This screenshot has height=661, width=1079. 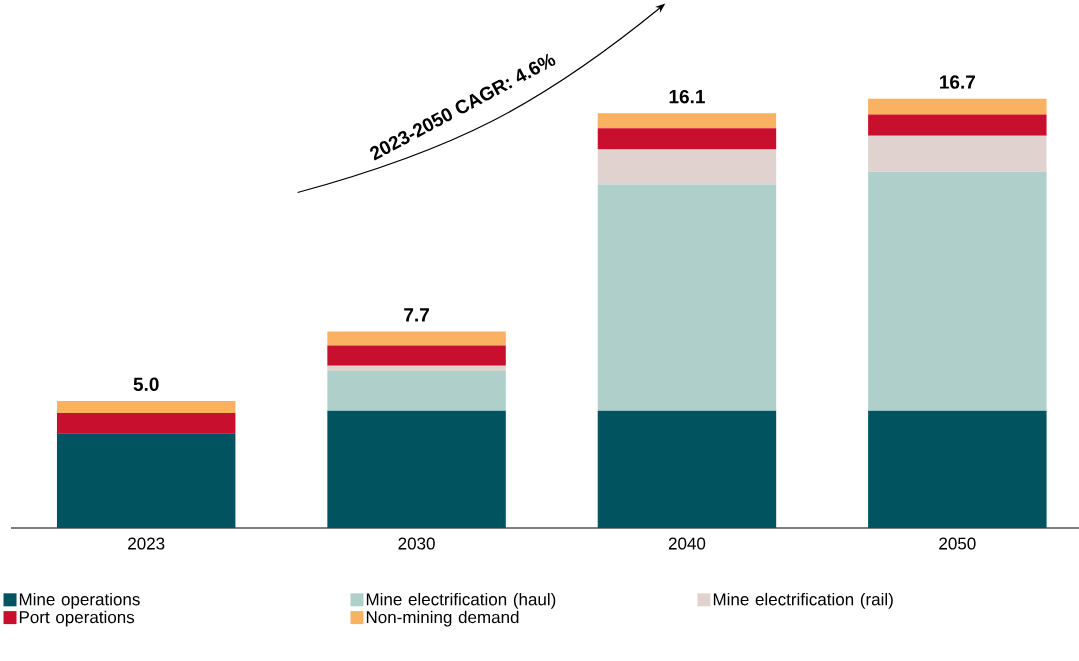 What do you see at coordinates (803, 600) in the screenshot?
I see `legend-label: Mine electrification (rail)` at bounding box center [803, 600].